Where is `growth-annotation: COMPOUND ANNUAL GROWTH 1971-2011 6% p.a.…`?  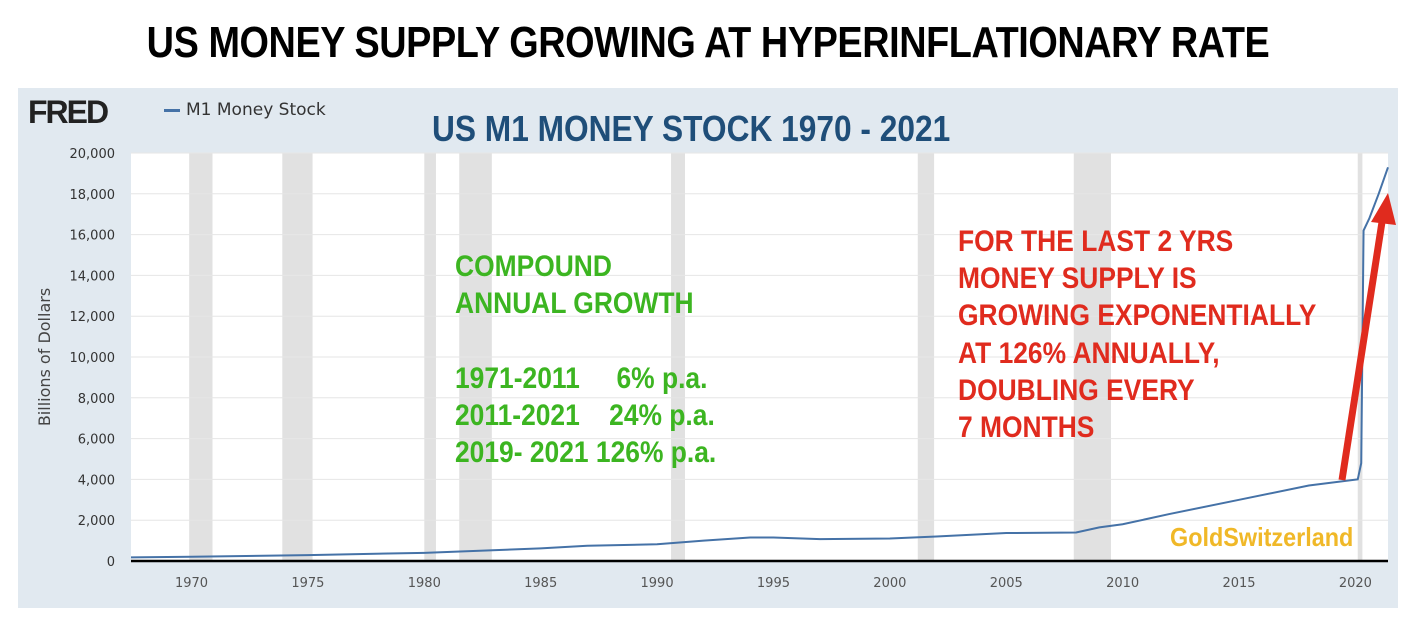
growth-annotation: COMPOUND ANNUAL GROWTH 1971-2011 6% p.a.… is located at coordinates (585, 359).